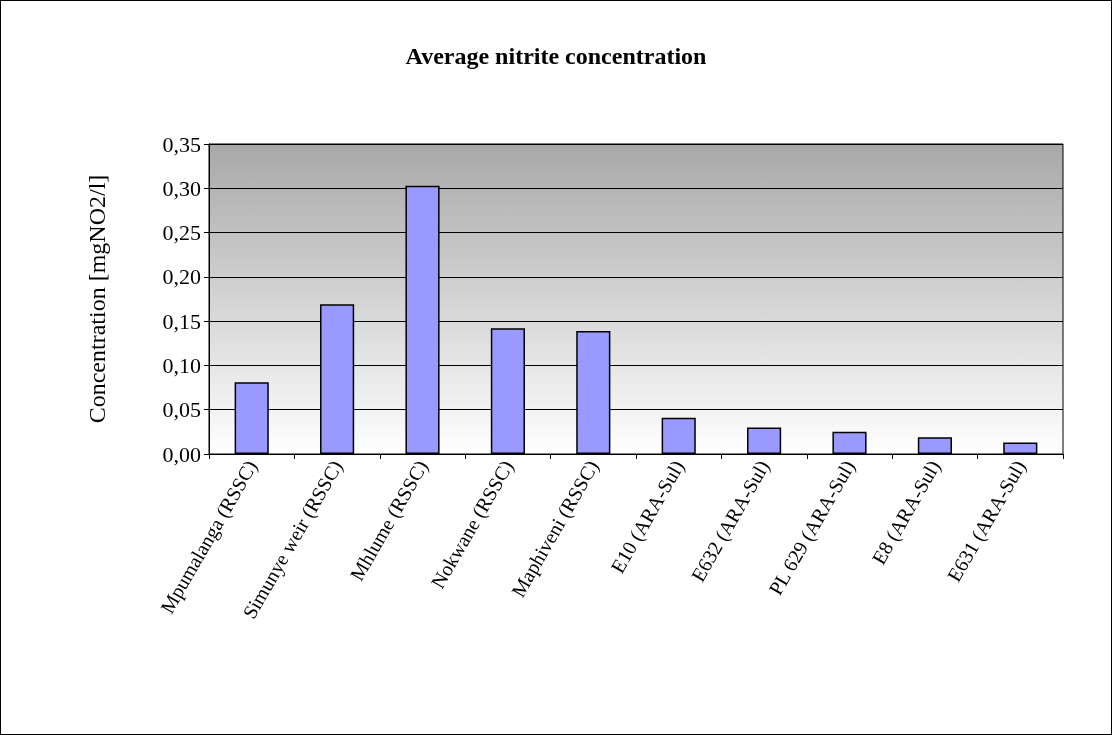 The width and height of the screenshot is (1112, 735). What do you see at coordinates (181, 233) in the screenshot?
I see `y-tick-label: 0,25` at bounding box center [181, 233].